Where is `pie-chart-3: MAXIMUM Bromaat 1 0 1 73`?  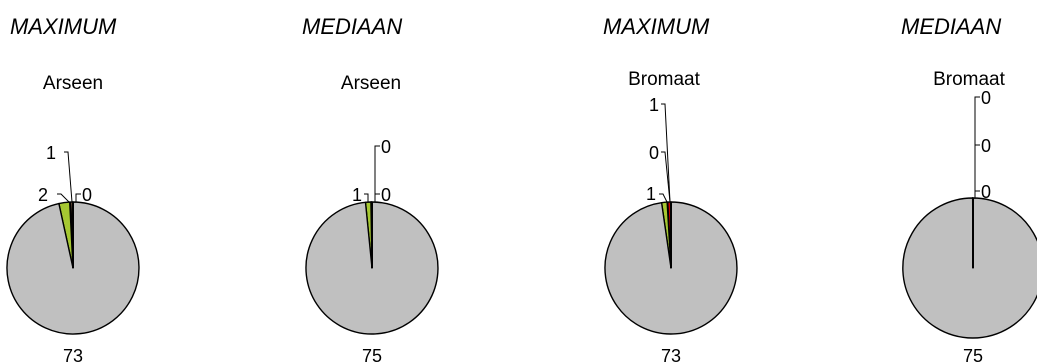
pie-chart-3: MAXIMUM Bromaat 1 0 1 73 is located at coordinates (670, 188).